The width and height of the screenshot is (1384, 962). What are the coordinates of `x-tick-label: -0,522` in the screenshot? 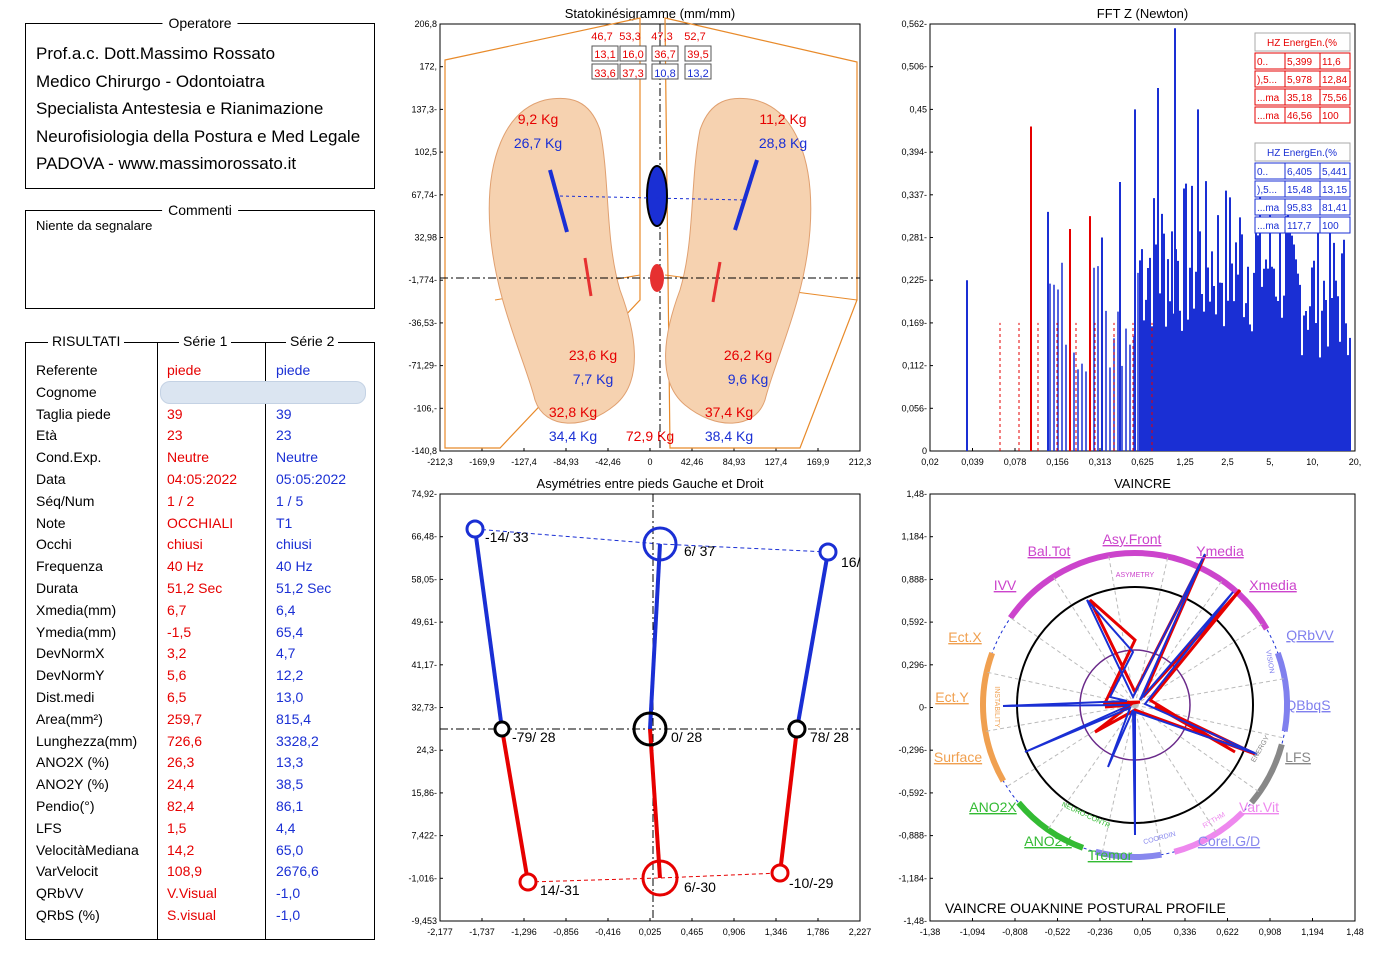 It's located at (1058, 932).